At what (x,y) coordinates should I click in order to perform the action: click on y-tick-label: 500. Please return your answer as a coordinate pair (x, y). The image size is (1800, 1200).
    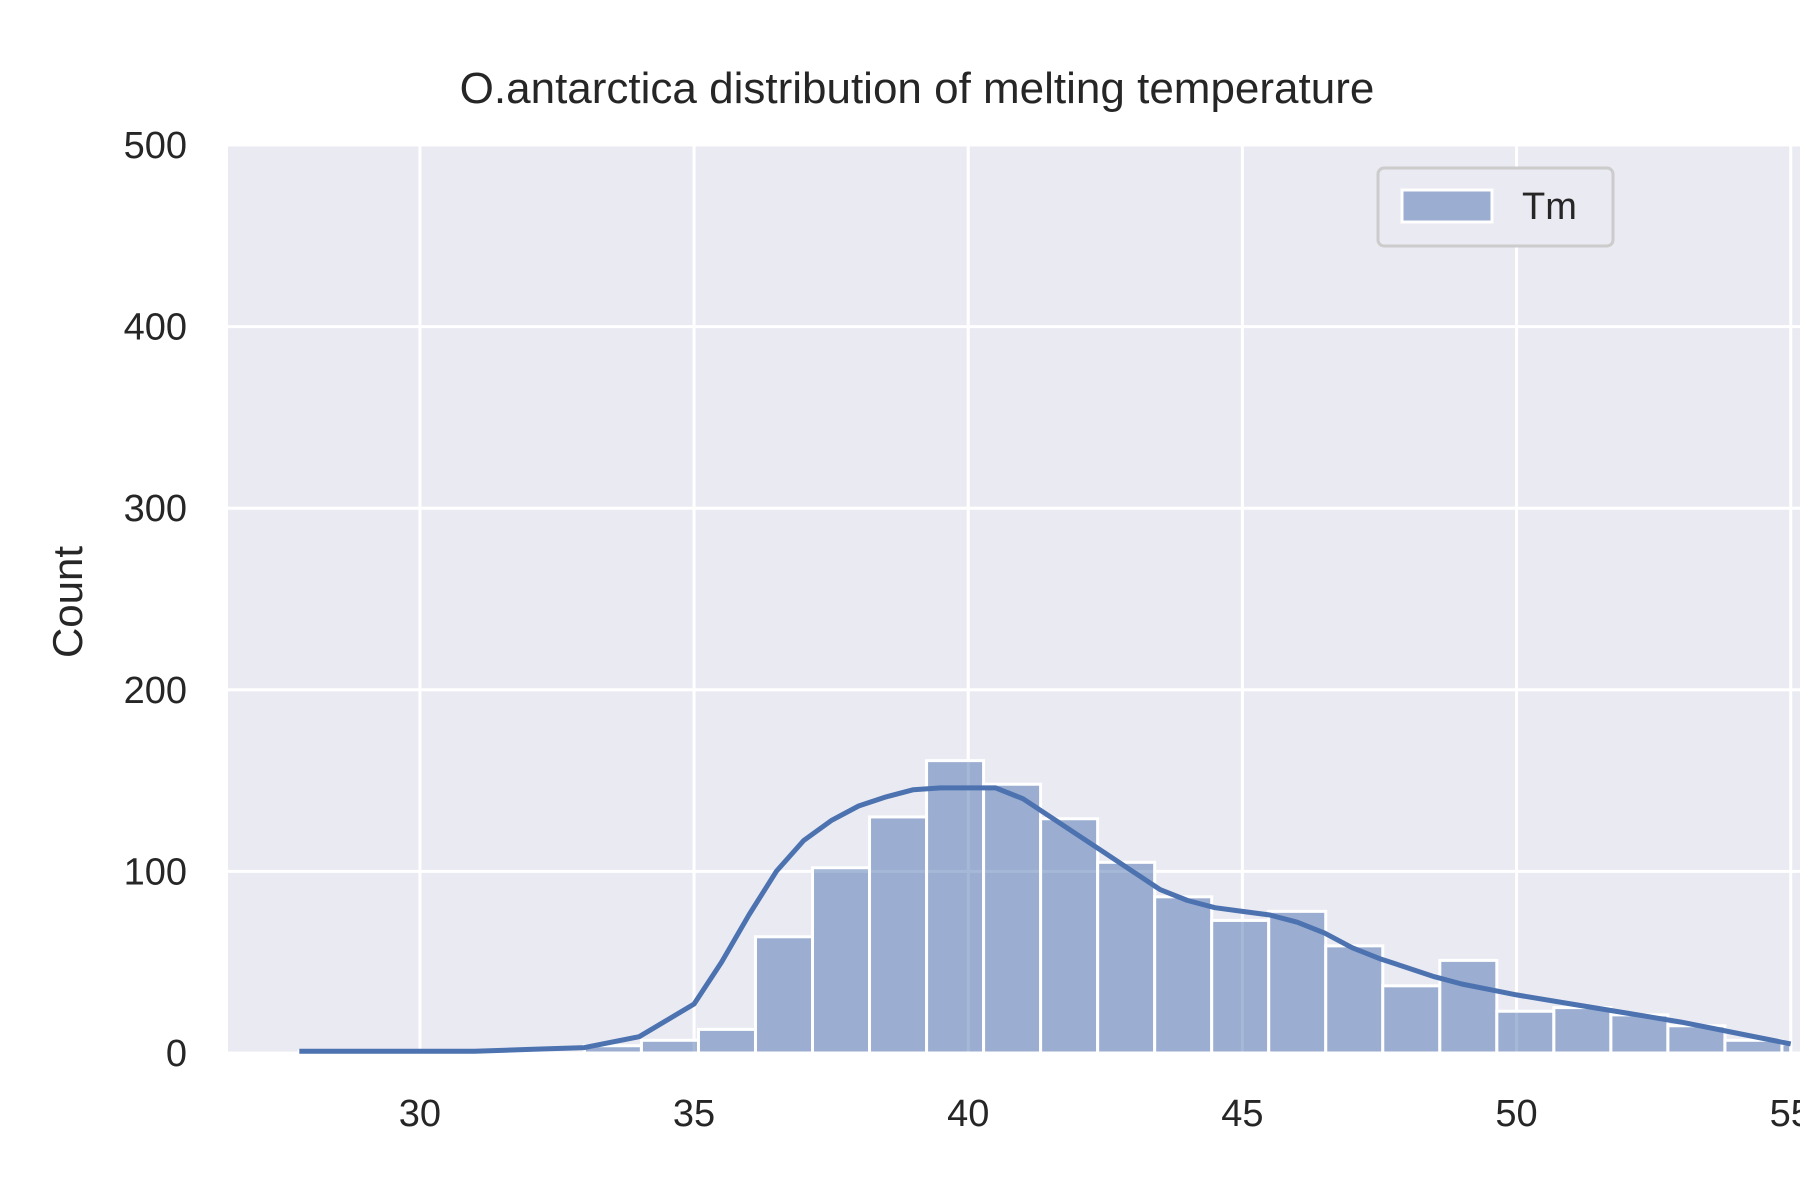
    Looking at the image, I should click on (155, 146).